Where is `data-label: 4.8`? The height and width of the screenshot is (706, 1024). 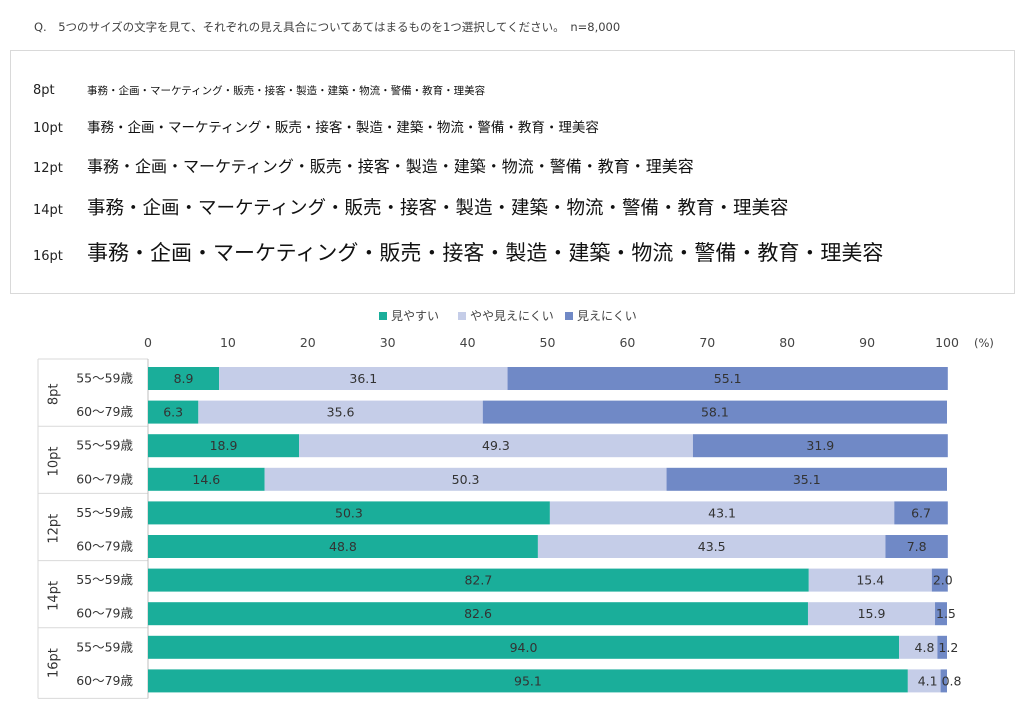 data-label: 4.8 is located at coordinates (925, 647).